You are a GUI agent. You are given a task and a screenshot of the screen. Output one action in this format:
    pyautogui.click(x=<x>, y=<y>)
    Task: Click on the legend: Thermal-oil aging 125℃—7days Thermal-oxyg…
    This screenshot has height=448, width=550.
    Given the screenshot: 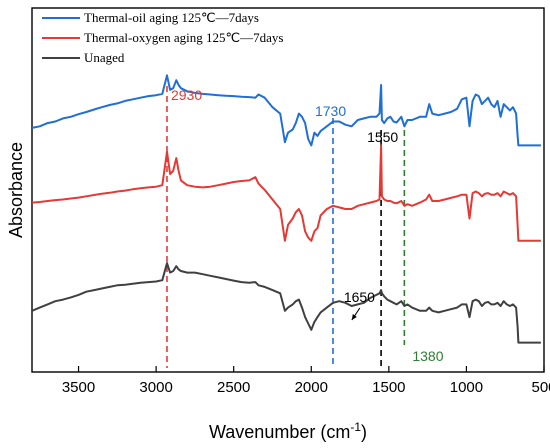 What is the action you would take?
    pyautogui.click(x=162, y=37)
    